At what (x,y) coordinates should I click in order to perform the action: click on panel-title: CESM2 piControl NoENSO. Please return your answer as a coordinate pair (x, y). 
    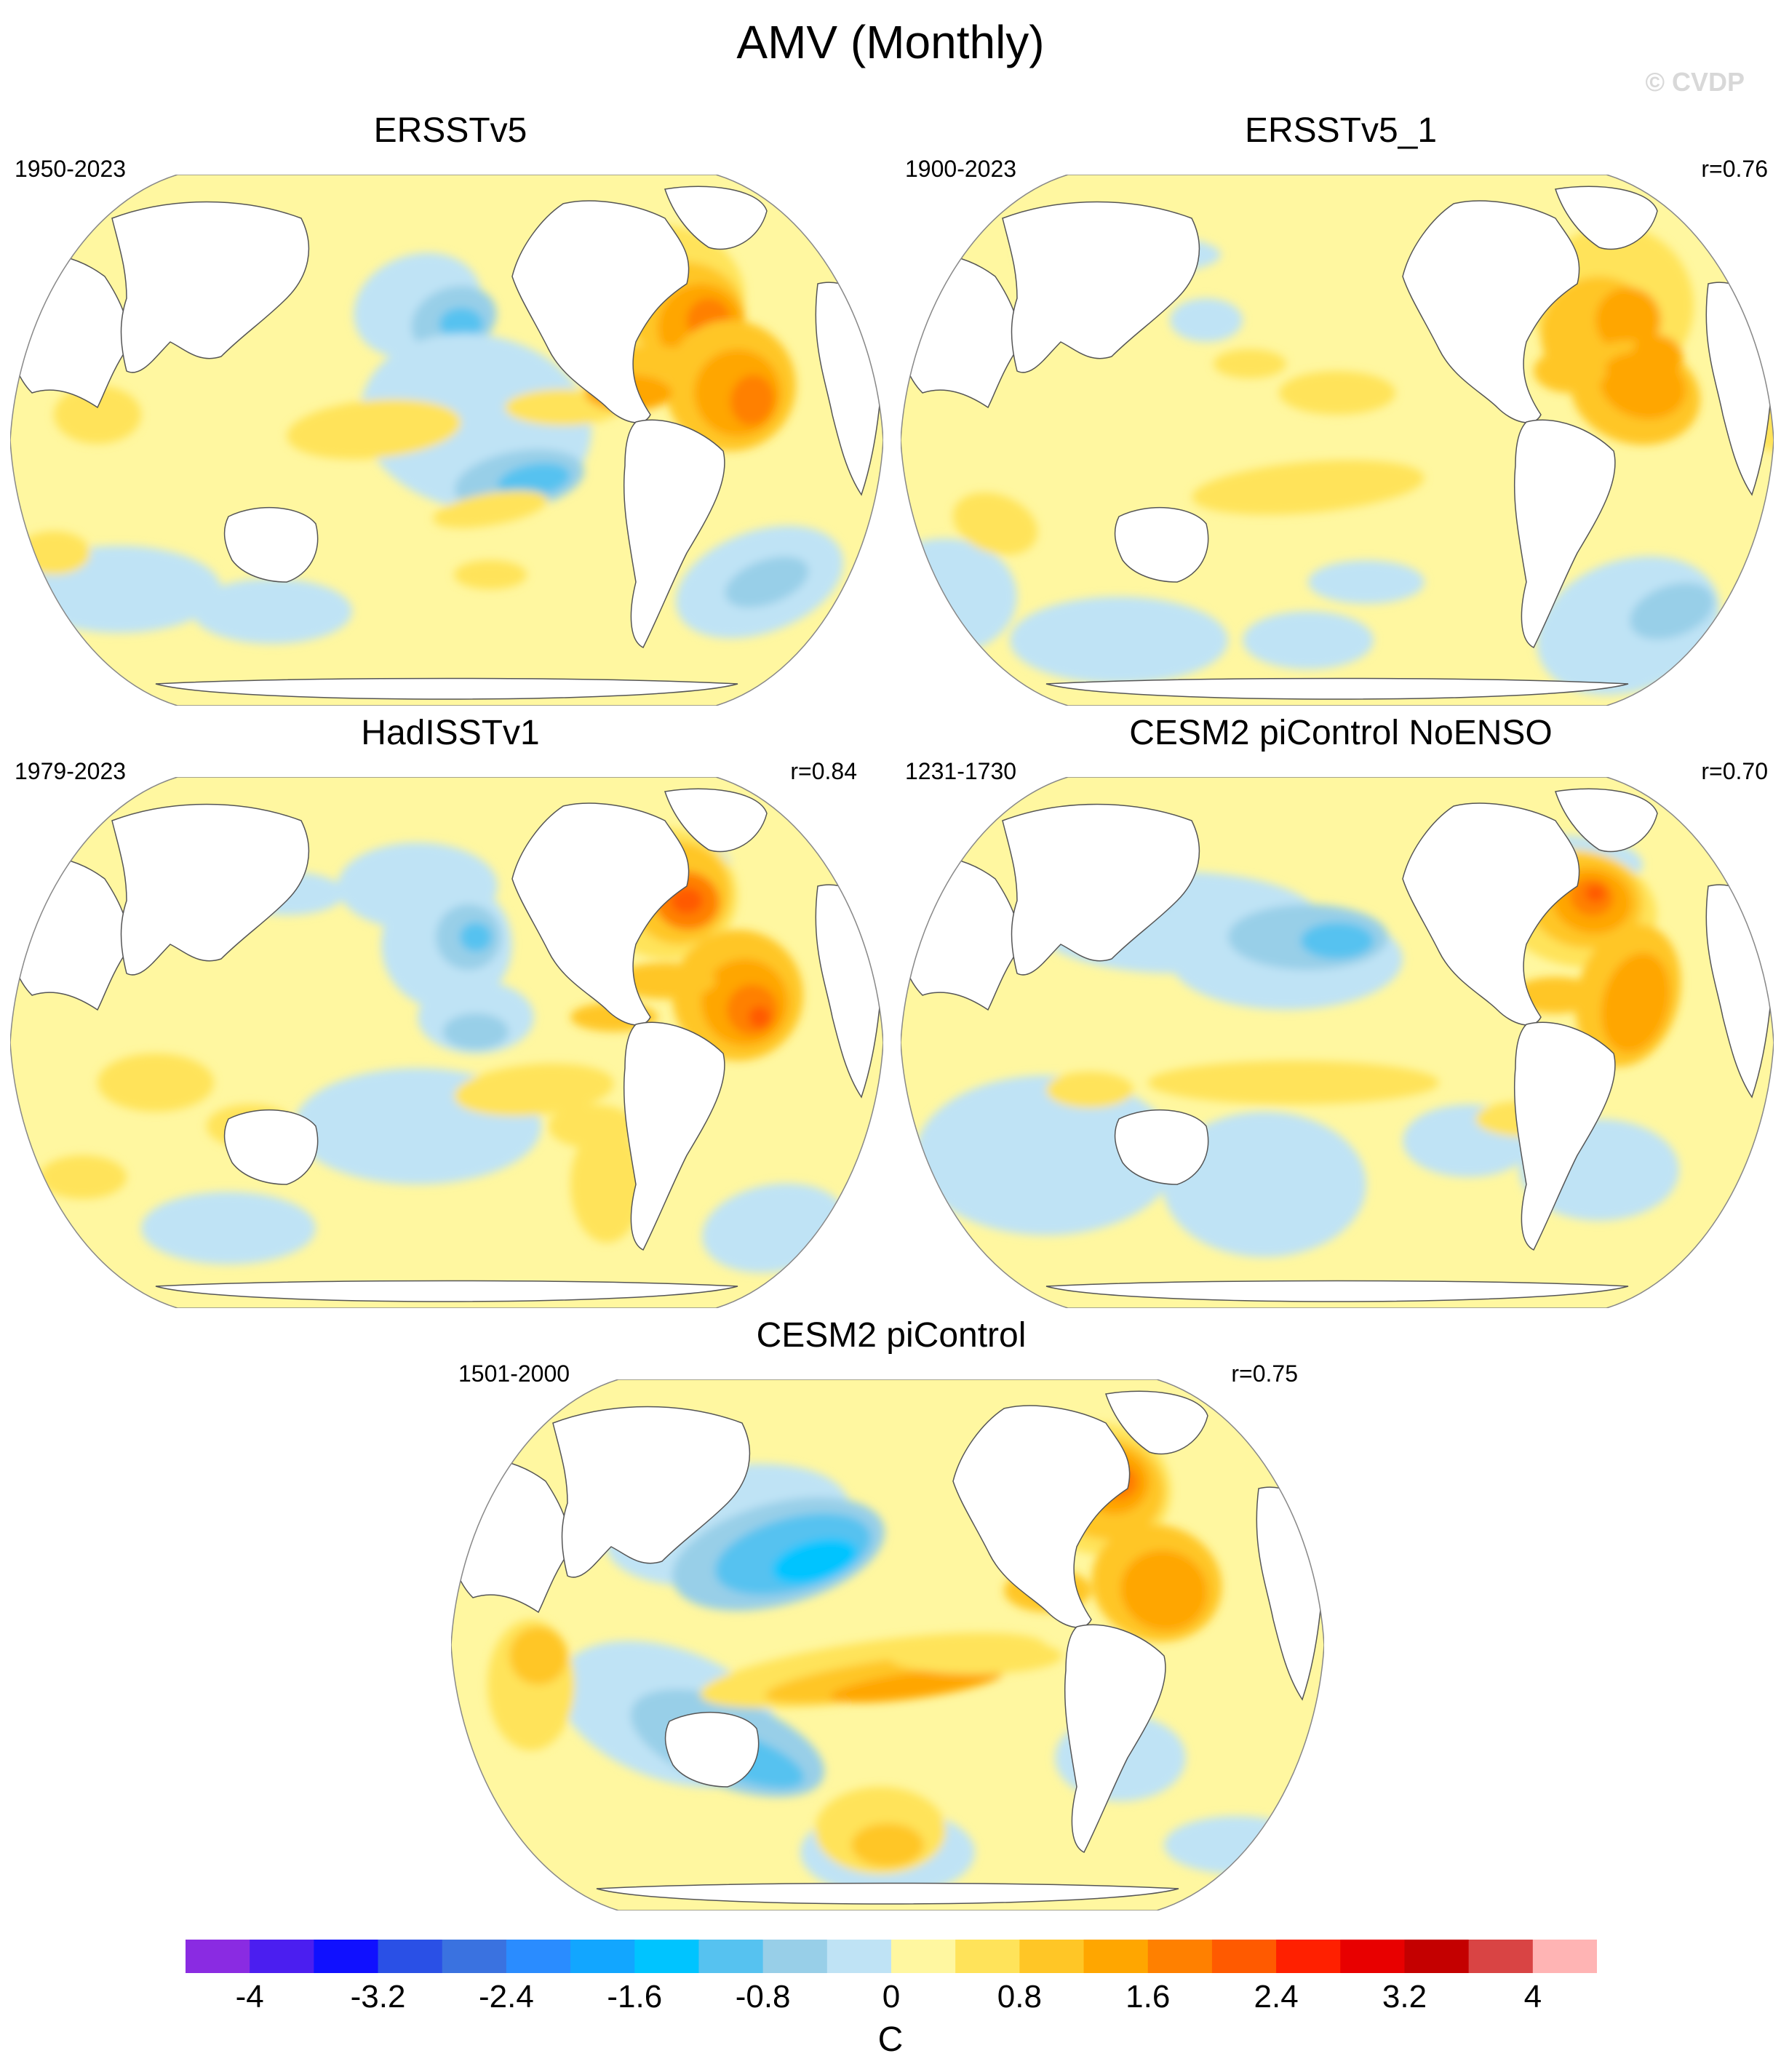
    Looking at the image, I should click on (1341, 733).